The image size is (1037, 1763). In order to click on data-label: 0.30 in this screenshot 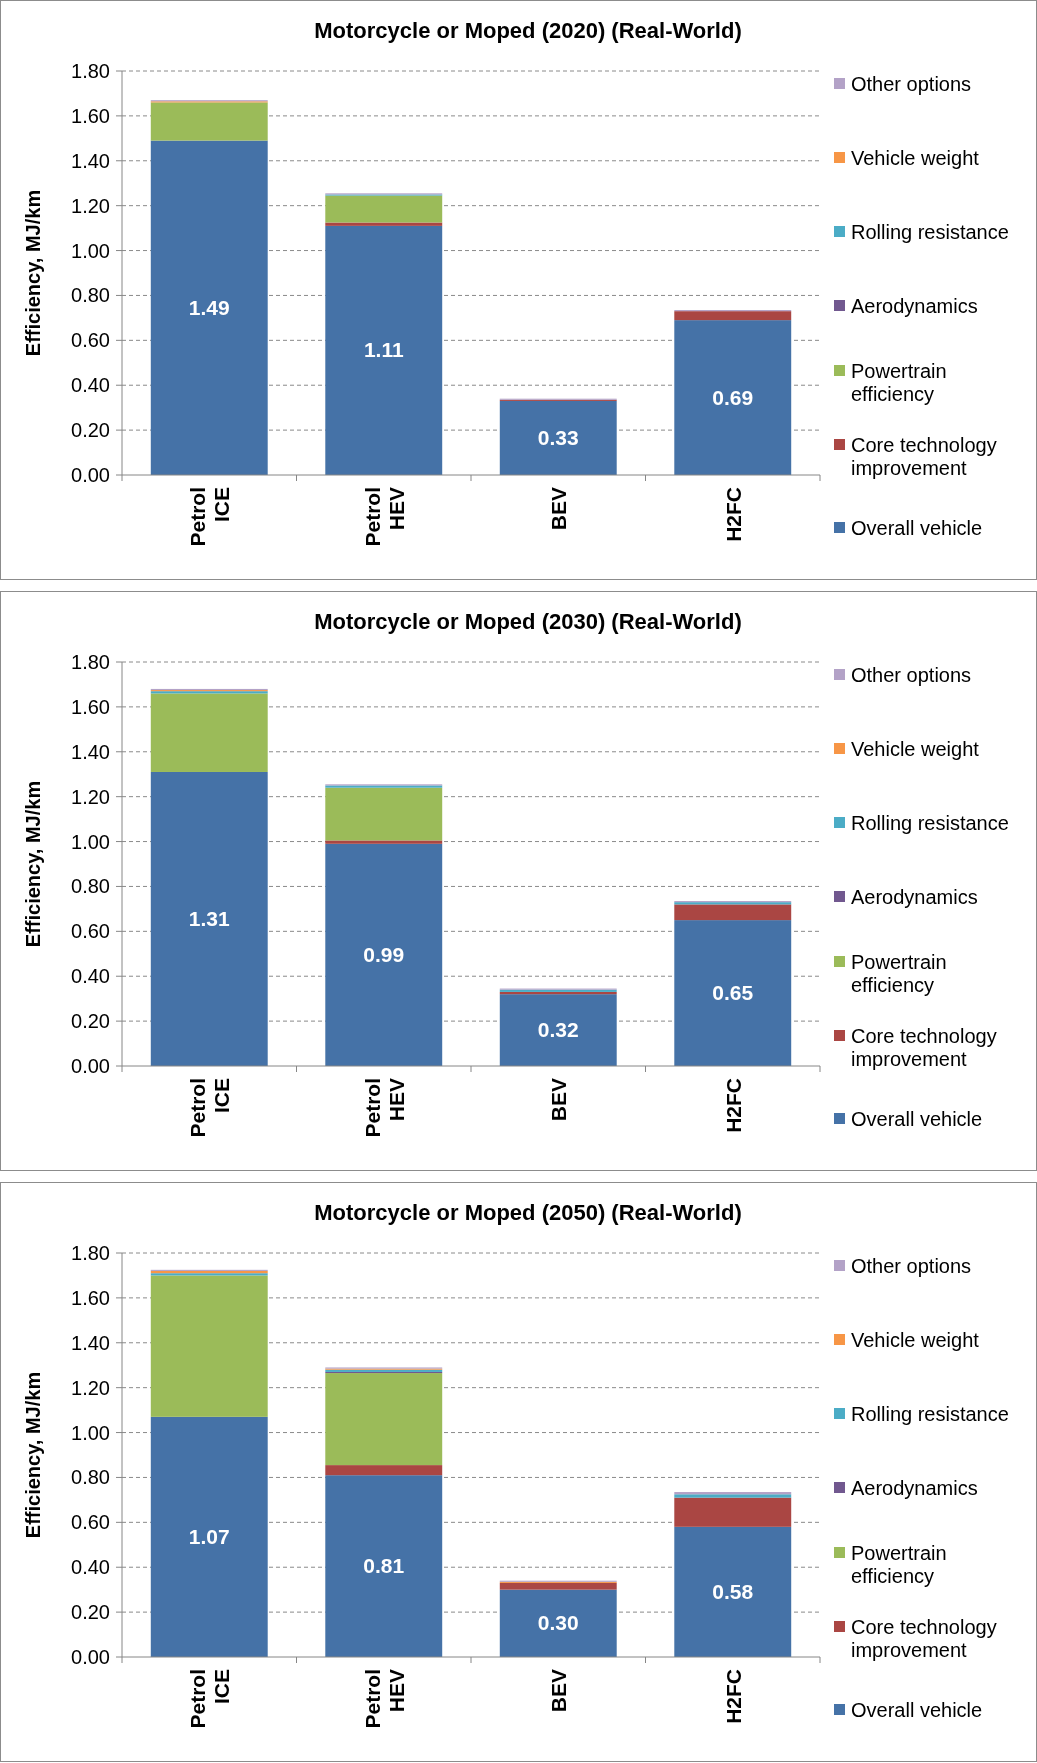, I will do `click(558, 1623)`.